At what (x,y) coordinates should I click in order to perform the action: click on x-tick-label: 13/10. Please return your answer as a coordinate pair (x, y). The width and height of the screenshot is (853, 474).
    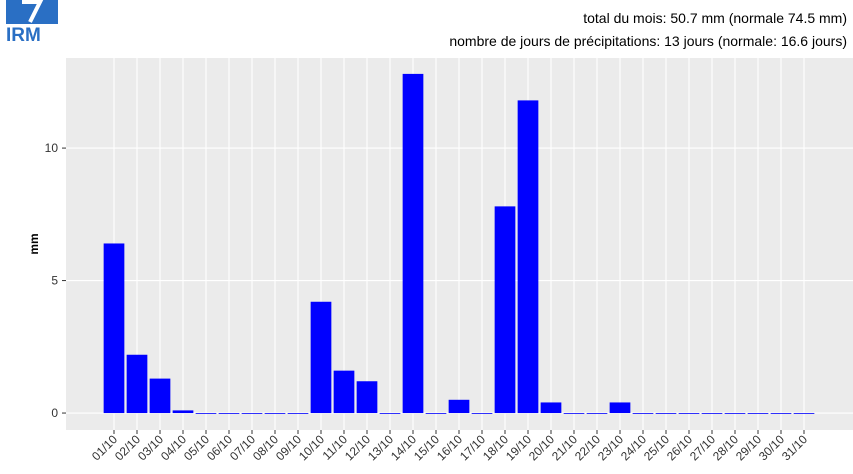
    Looking at the image, I should click on (380, 447).